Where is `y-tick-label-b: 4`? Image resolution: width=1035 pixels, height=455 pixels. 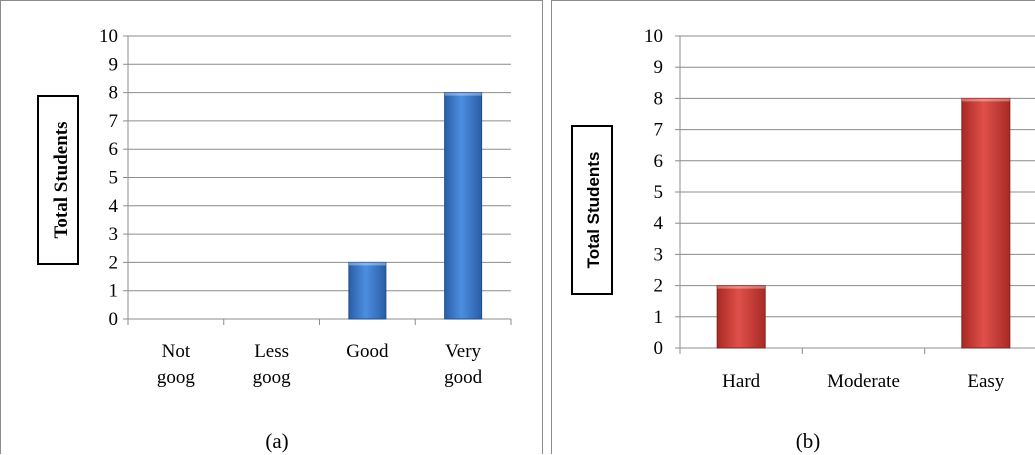
y-tick-label-b: 4 is located at coordinates (659, 223).